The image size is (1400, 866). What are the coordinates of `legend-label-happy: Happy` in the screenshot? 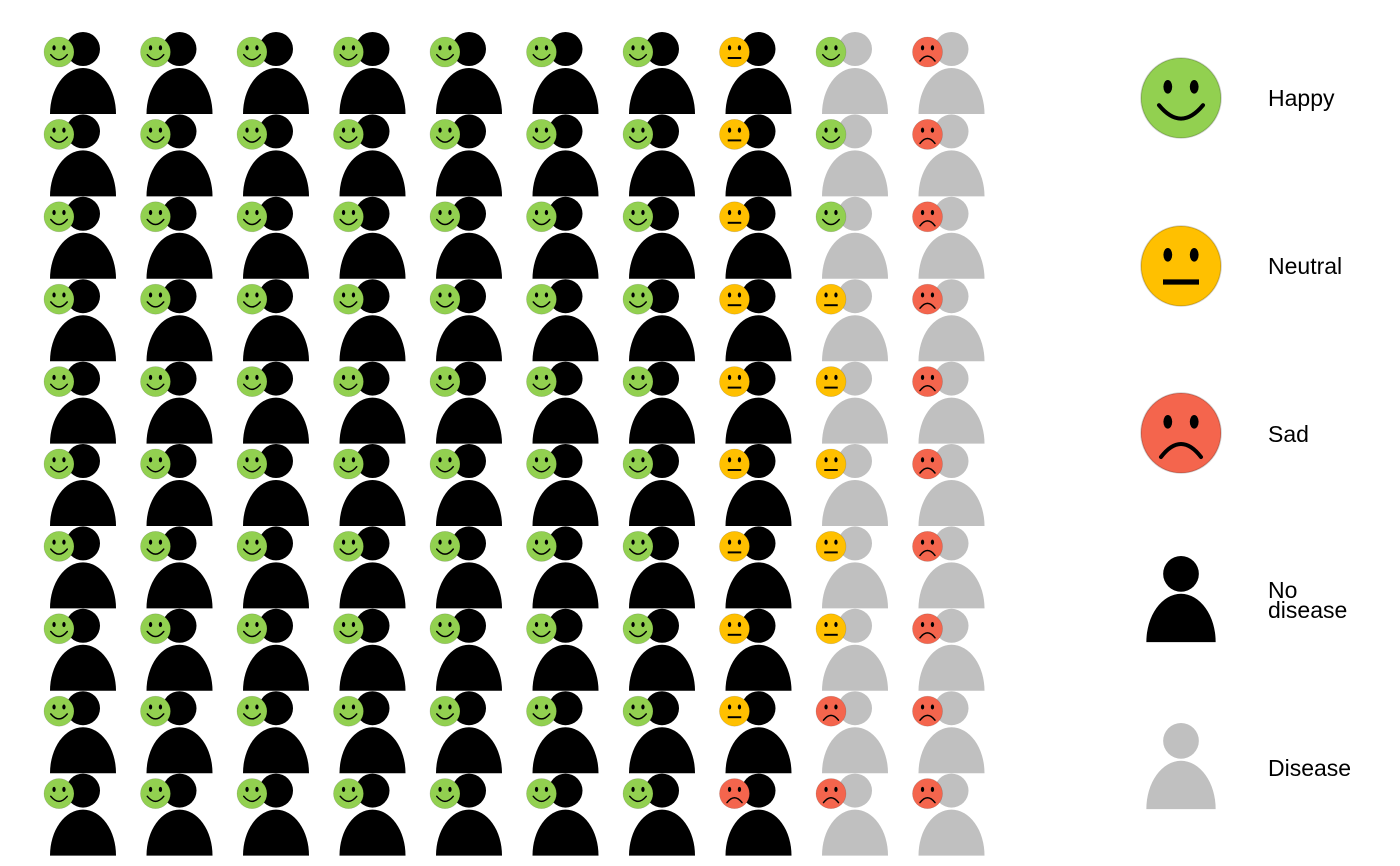 It's located at (1301, 98).